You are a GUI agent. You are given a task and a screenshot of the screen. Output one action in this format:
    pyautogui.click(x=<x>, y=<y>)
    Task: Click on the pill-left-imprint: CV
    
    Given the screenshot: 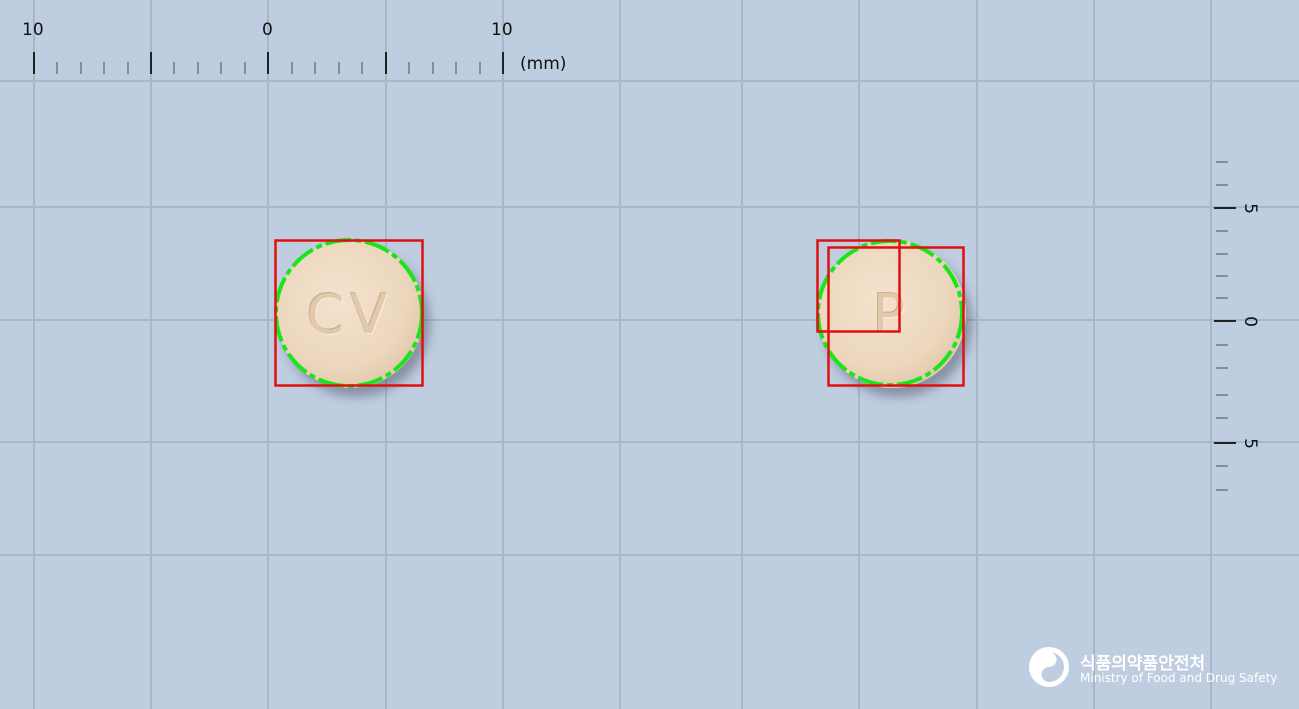 What is the action you would take?
    pyautogui.click(x=350, y=314)
    